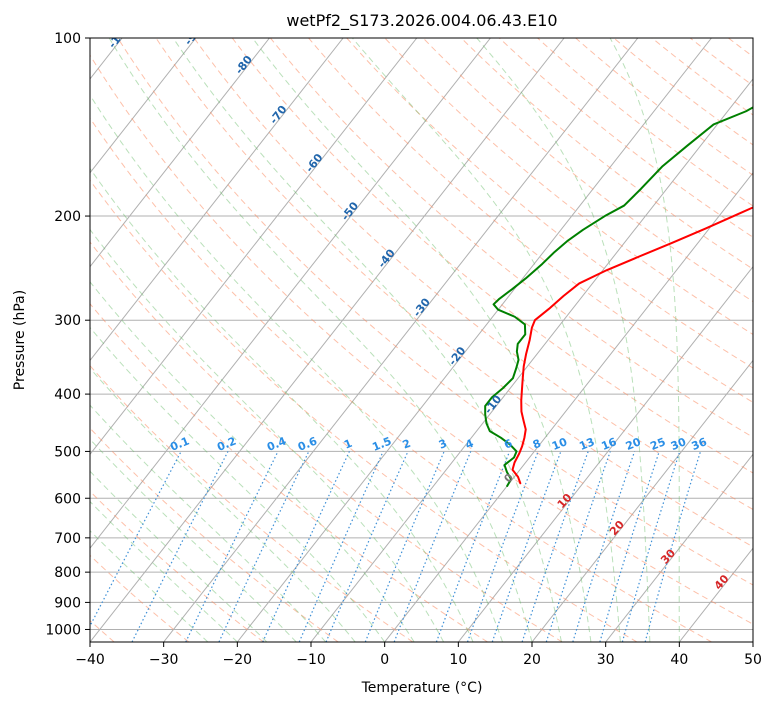 This screenshot has width=775, height=708. What do you see at coordinates (508, 444) in the screenshot?
I see `mixing-ratio-label: 6` at bounding box center [508, 444].